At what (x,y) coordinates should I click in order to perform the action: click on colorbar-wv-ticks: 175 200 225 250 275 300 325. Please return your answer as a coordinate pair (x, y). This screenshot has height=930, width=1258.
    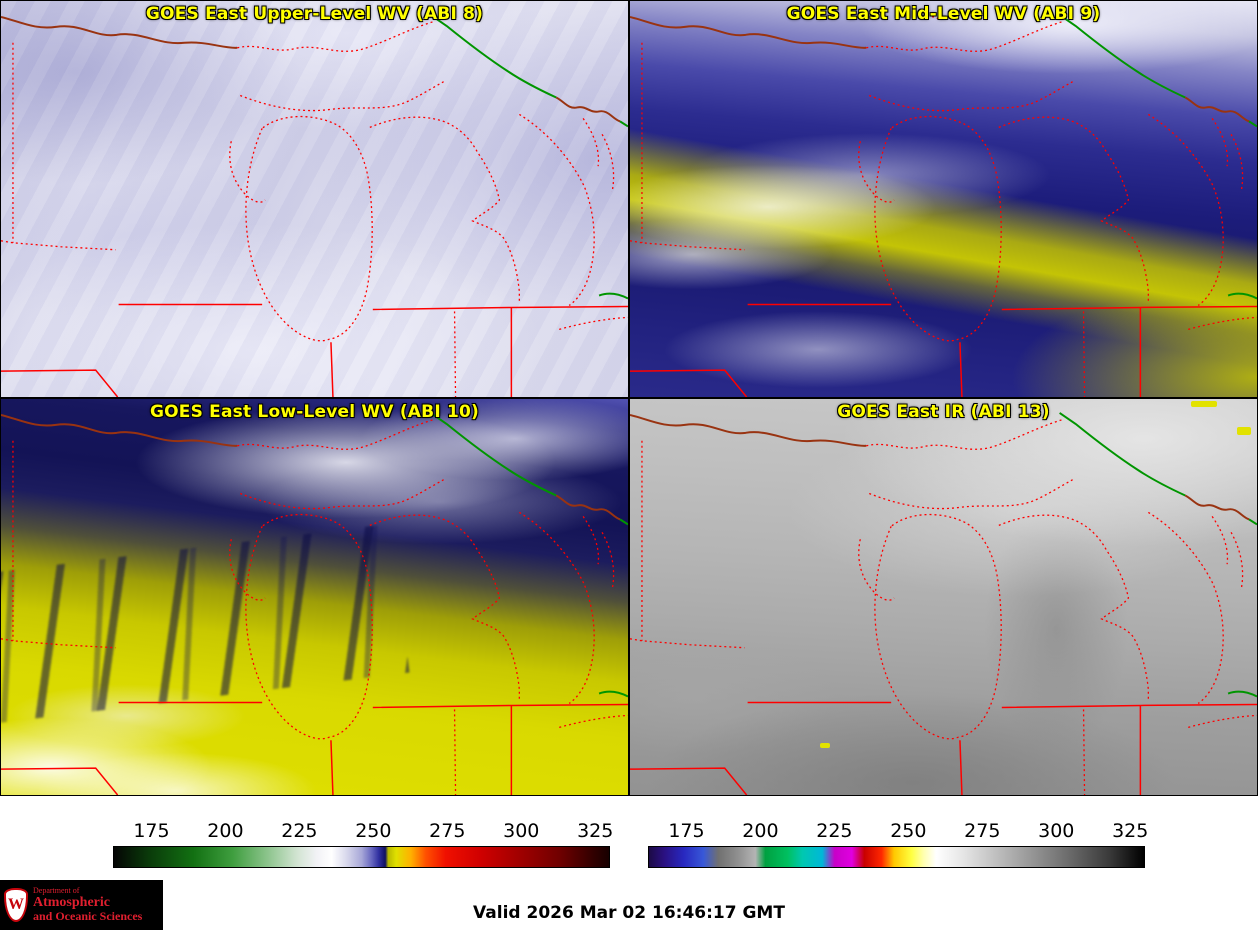
    Looking at the image, I should click on (363, 829).